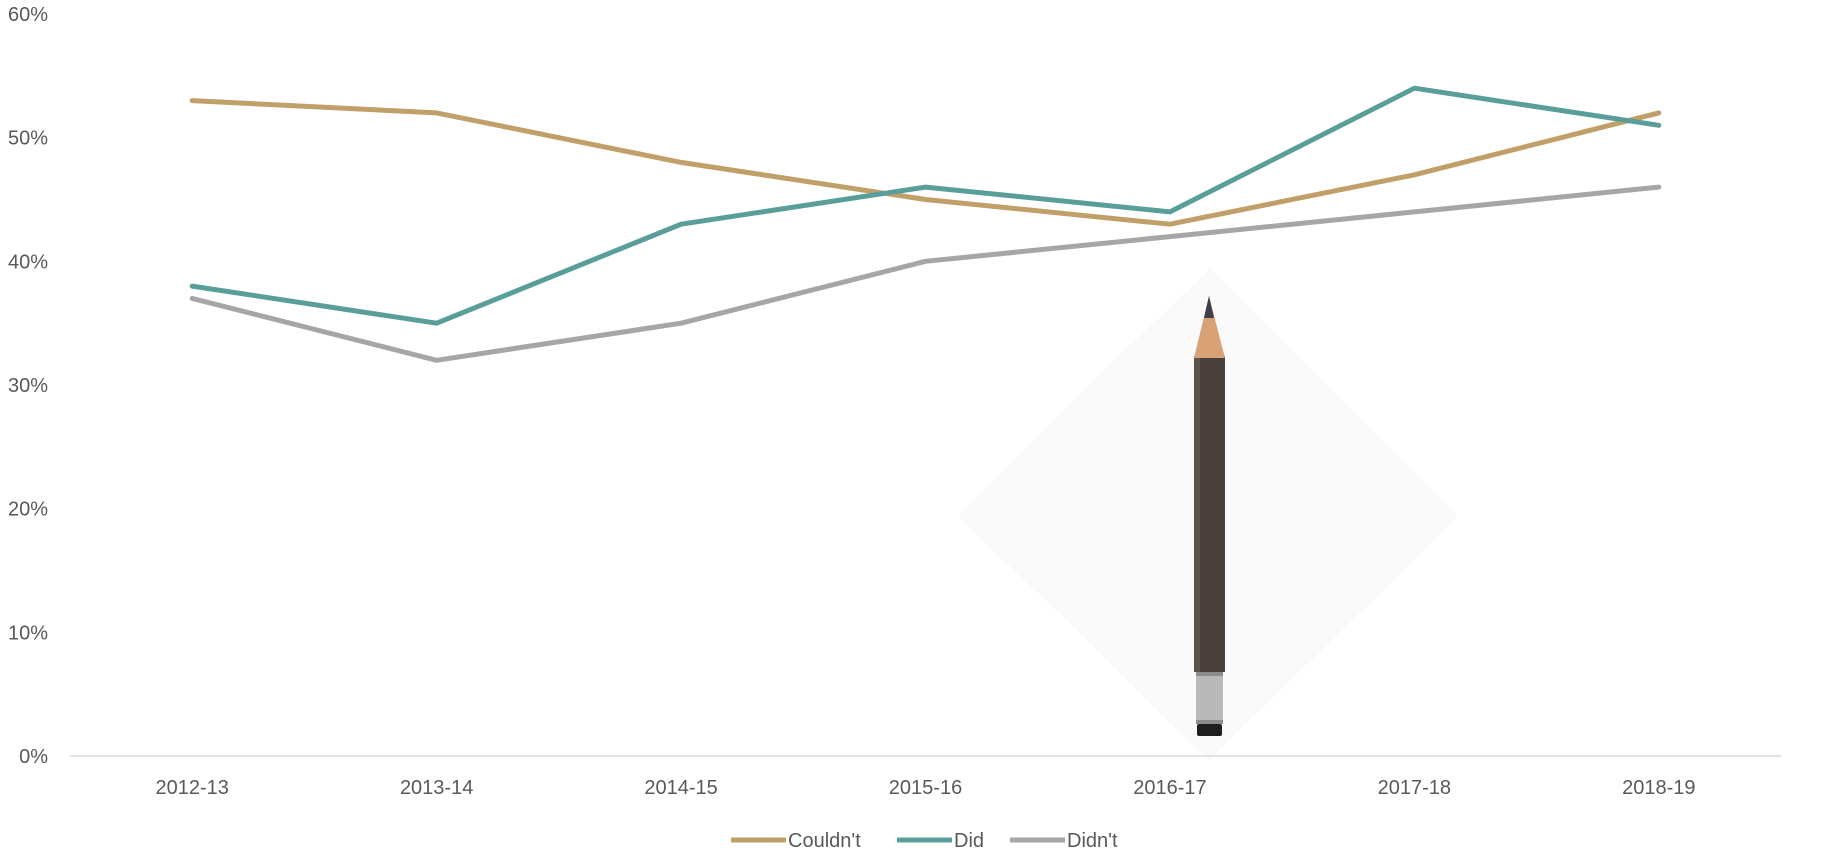 Image resolution: width=1835 pixels, height=857 pixels. Describe the element at coordinates (924, 841) in the screenshot. I see `legend: Couldn't Did Didn't` at that location.